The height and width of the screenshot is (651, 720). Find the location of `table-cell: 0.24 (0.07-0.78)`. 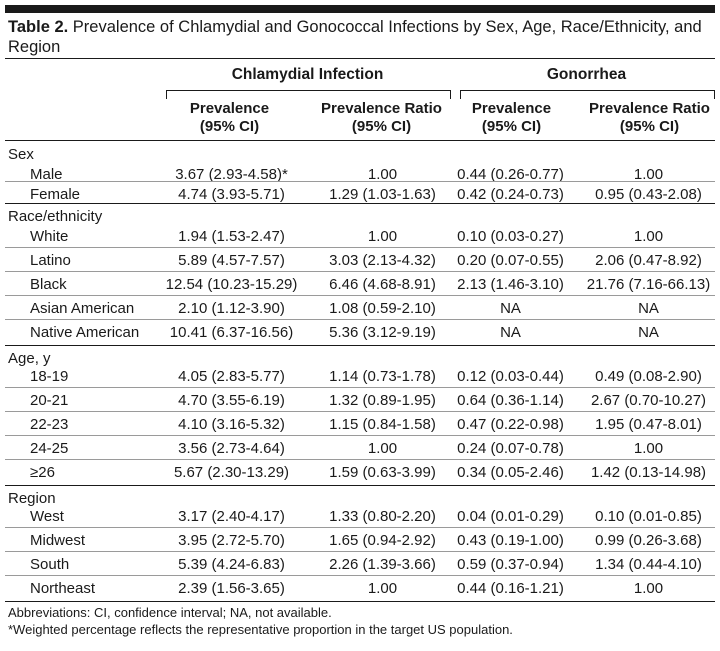

table-cell: 0.24 (0.07-0.78) is located at coordinates (510, 448).